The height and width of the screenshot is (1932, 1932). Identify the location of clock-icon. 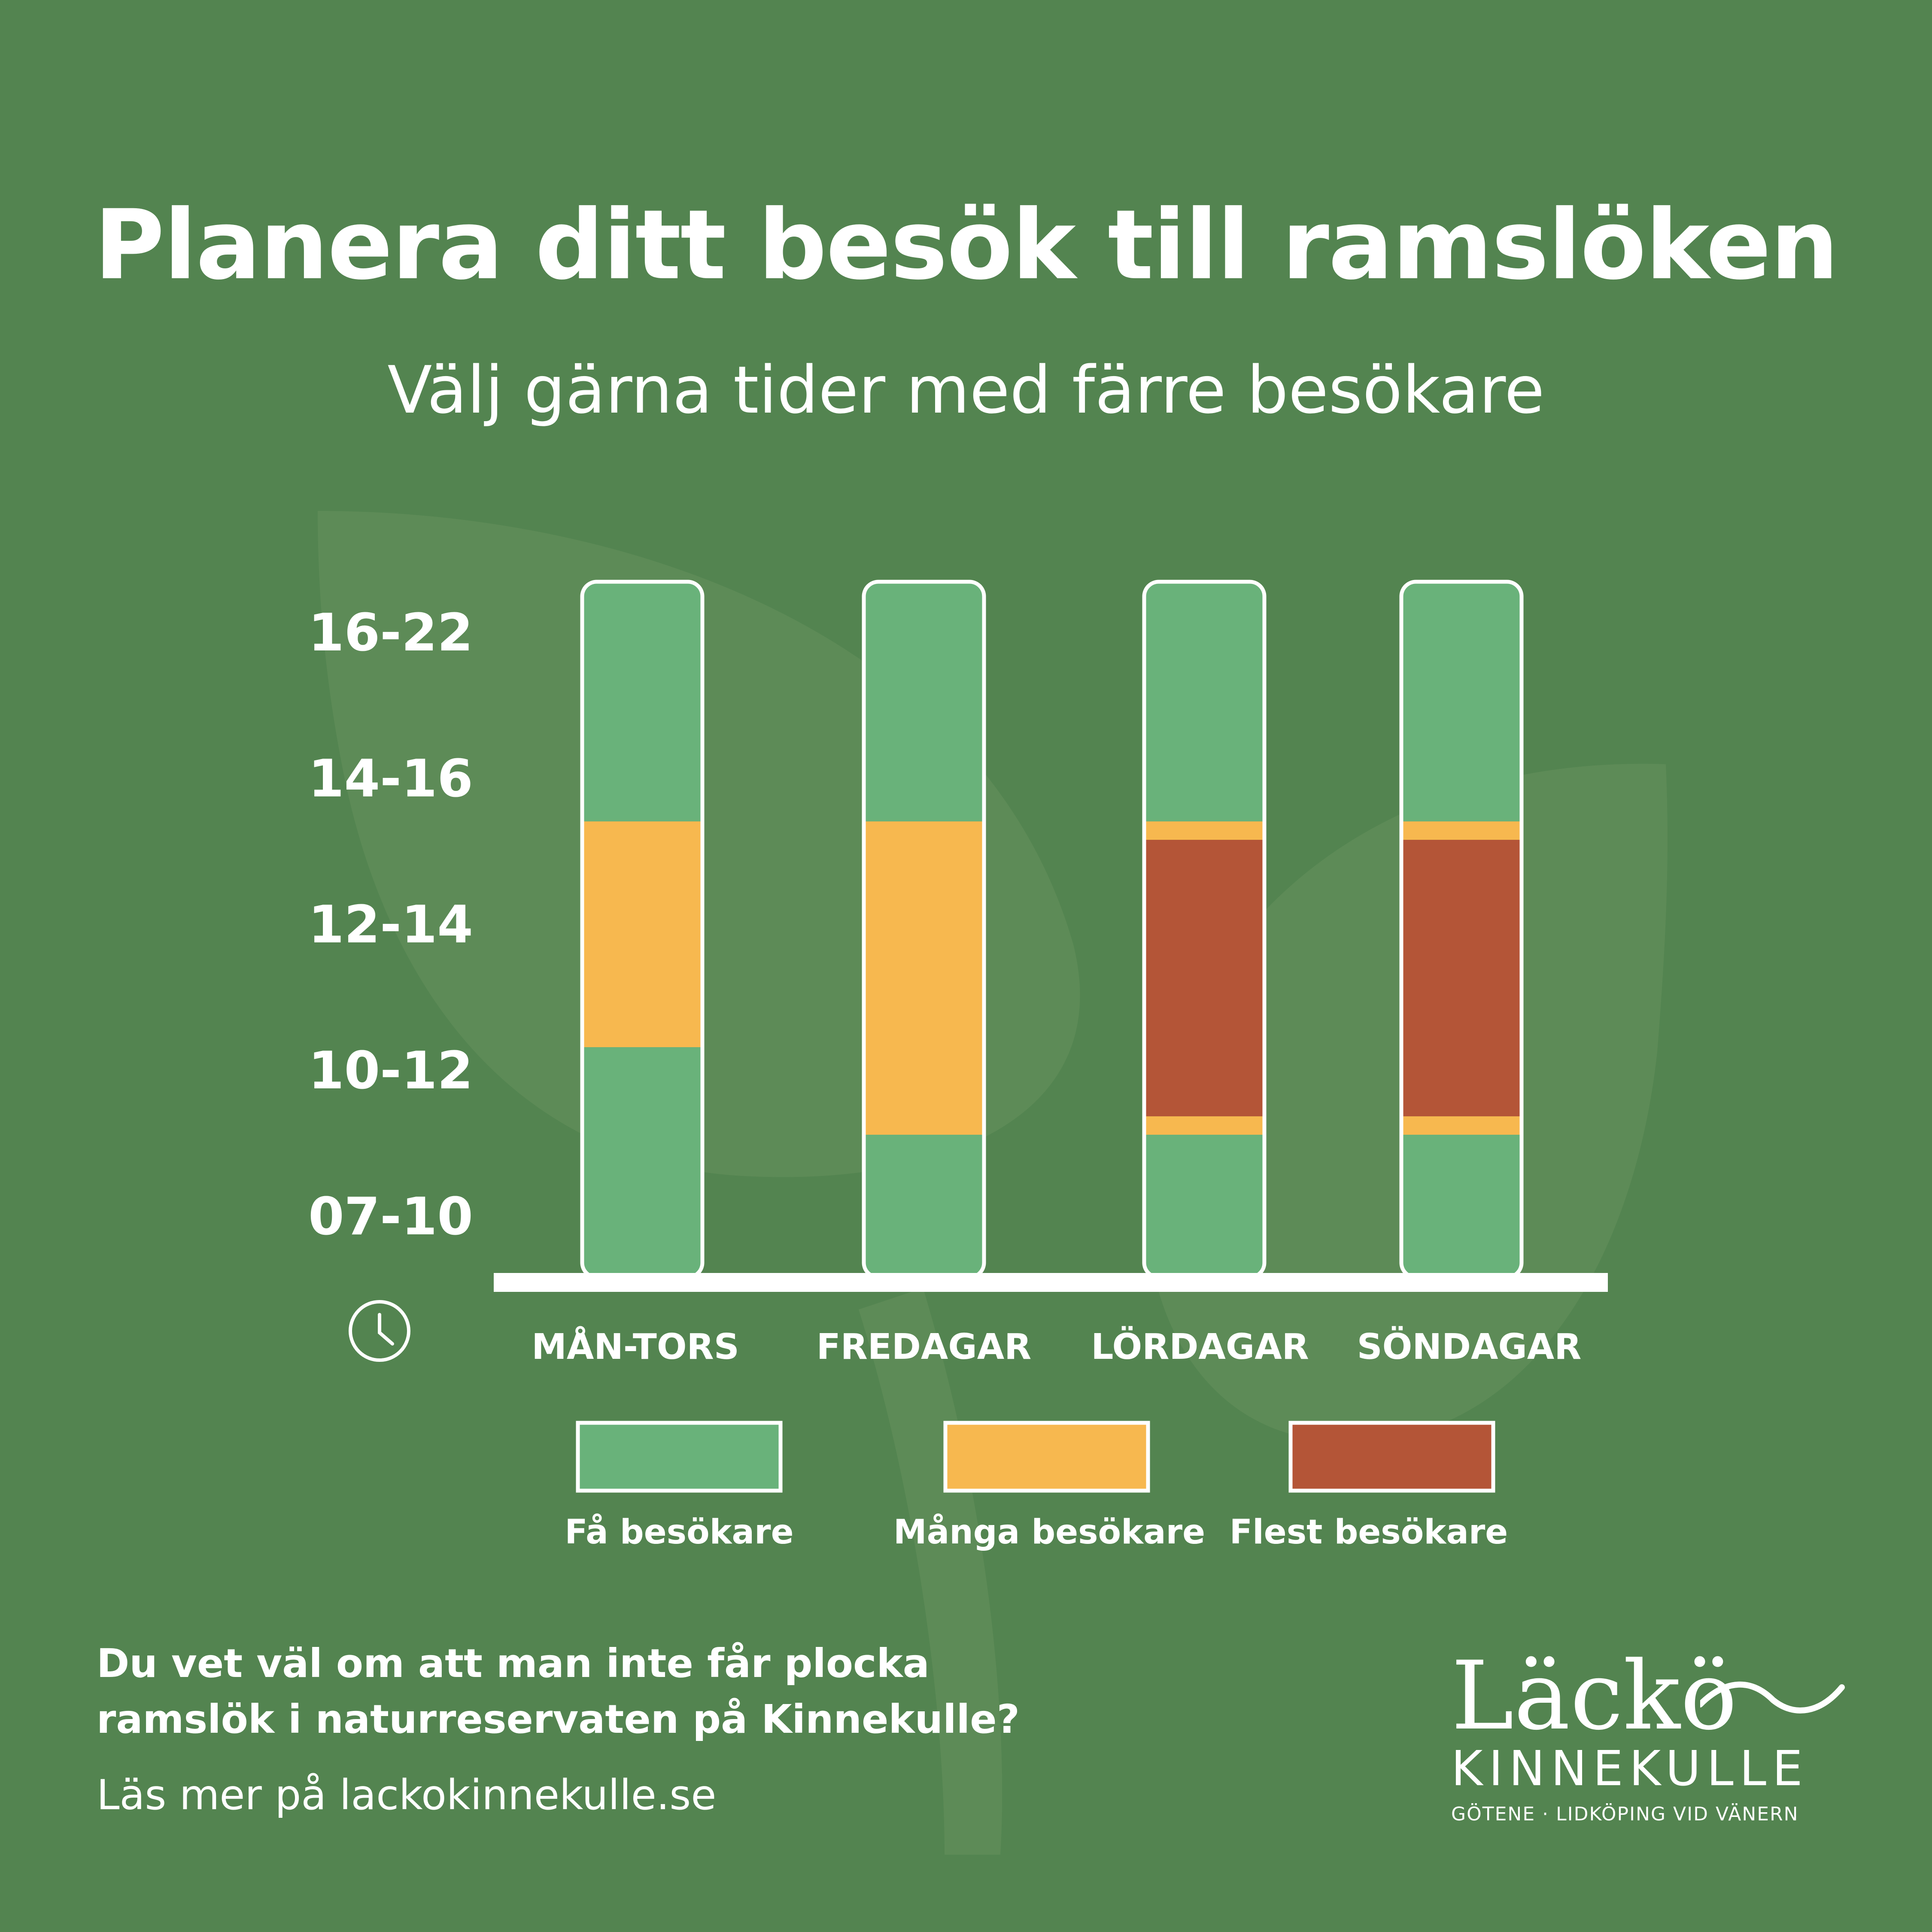
(379, 1331).